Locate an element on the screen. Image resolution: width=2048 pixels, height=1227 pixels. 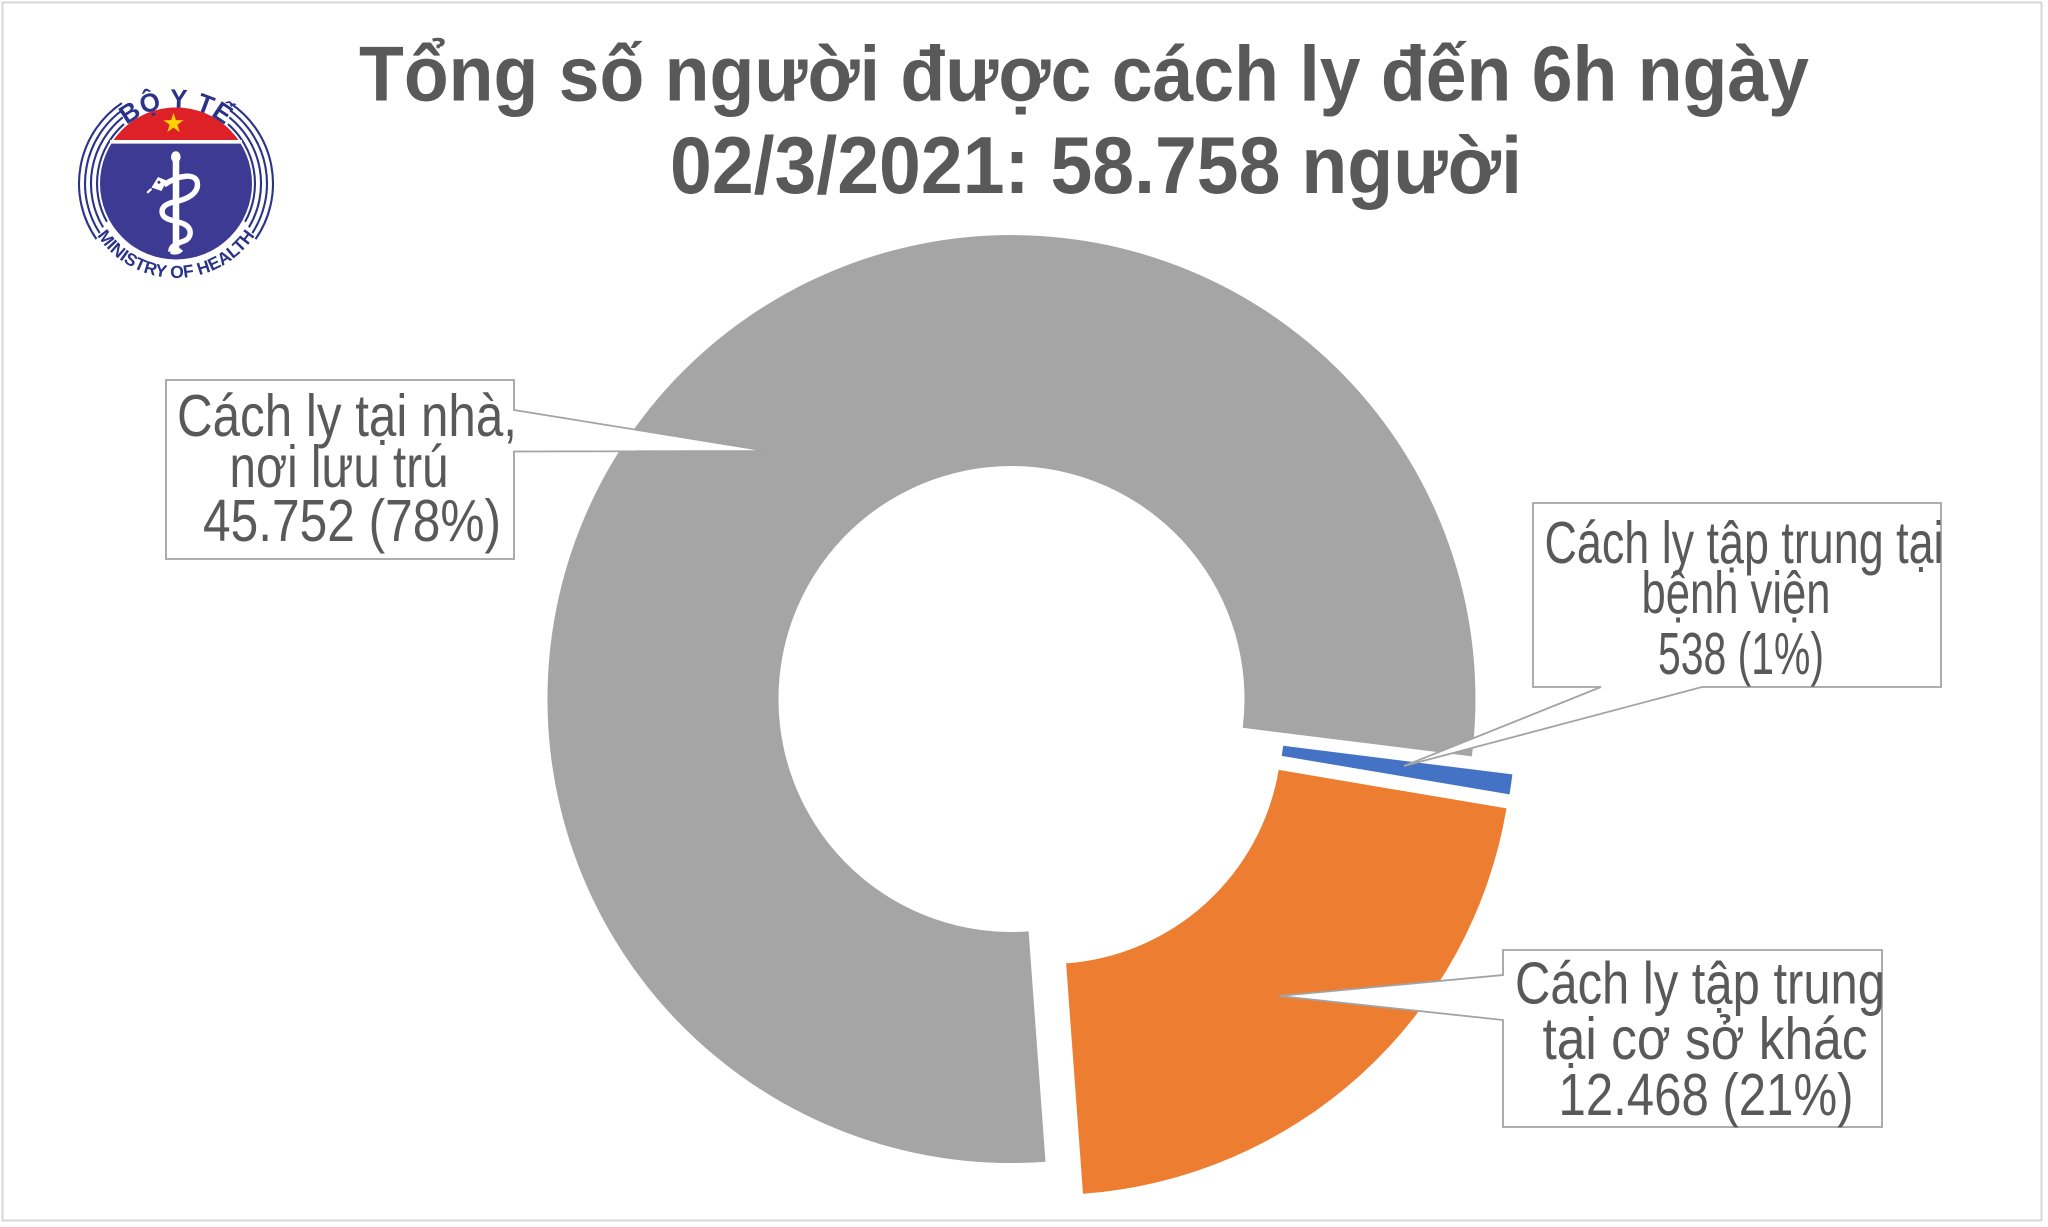
svg-text:Tổng số người được cách ly đến: Tổng số người được cách ly đến 6h ngày is located at coordinates (1084, 74).